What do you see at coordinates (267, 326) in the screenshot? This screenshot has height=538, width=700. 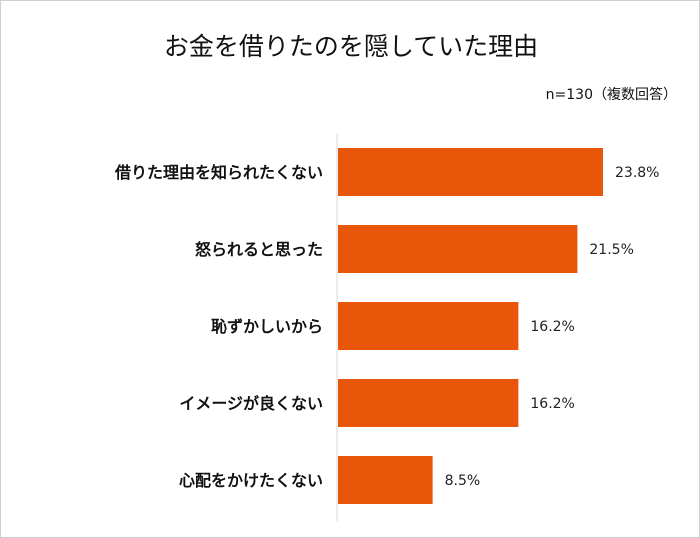 I see `category-label: 恥ずかしいから` at bounding box center [267, 326].